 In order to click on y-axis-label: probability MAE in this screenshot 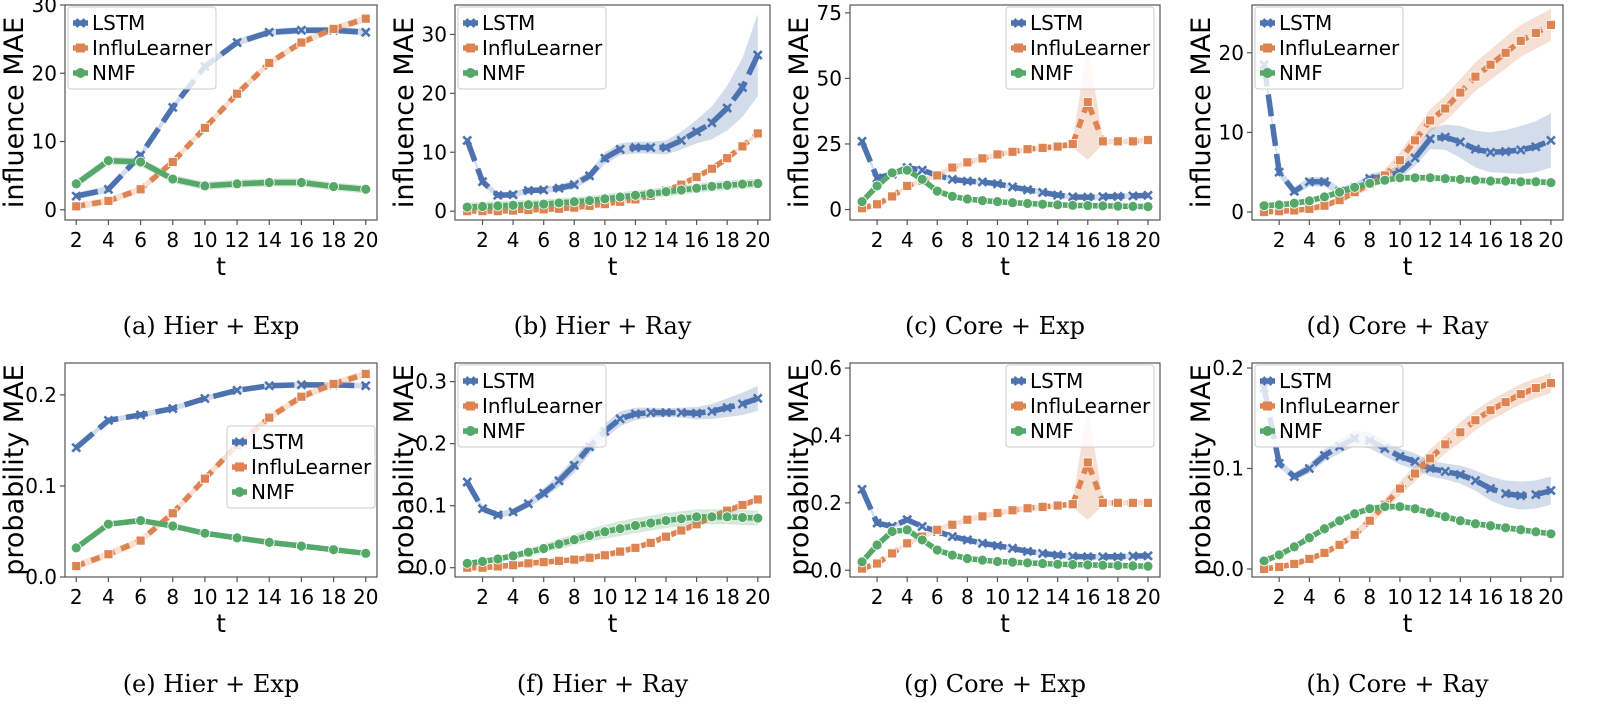, I will do `click(15, 469)`.